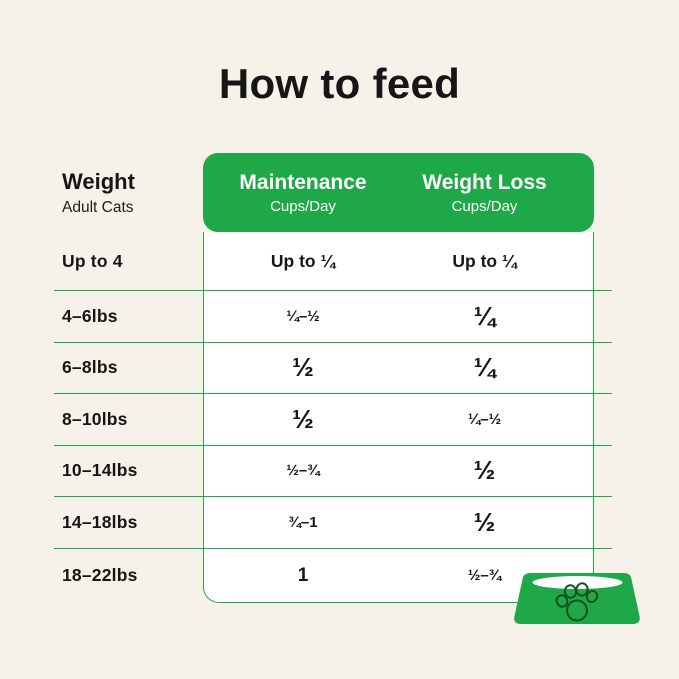 Image resolution: width=679 pixels, height=679 pixels. What do you see at coordinates (484, 260) in the screenshot?
I see `weight-loss-value: Up to ¼` at bounding box center [484, 260].